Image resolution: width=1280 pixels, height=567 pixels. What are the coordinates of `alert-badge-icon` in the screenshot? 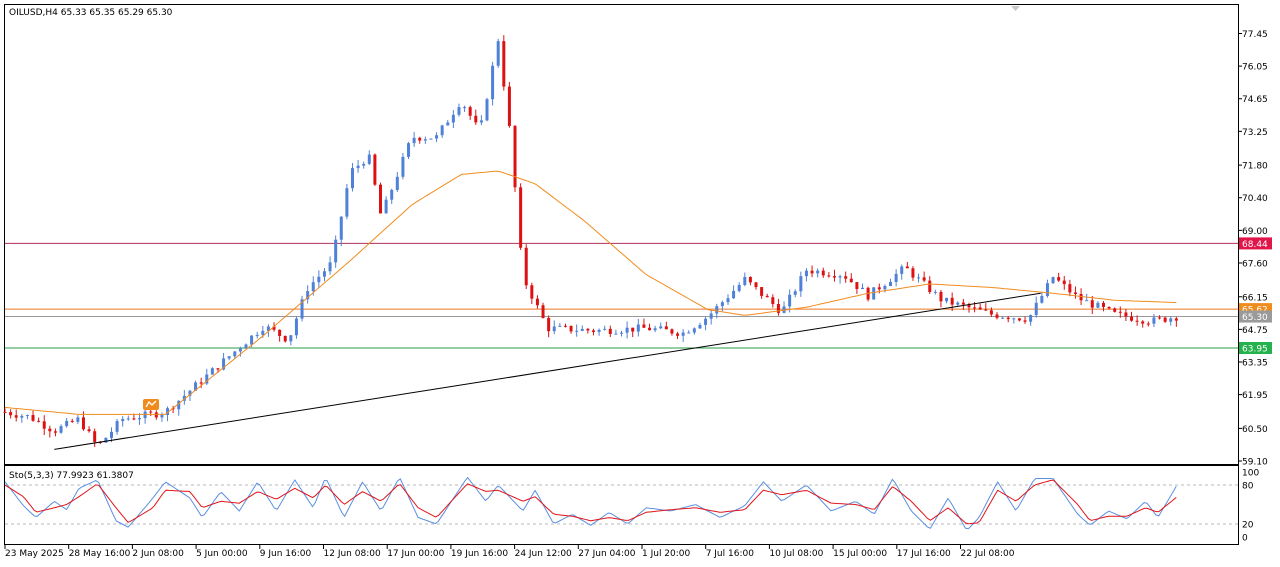 It's located at (151, 404).